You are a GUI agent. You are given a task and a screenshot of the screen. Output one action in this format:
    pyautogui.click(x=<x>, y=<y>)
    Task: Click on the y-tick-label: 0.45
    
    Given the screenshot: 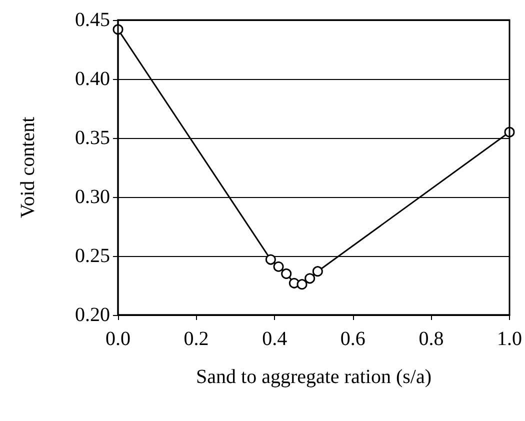 What is the action you would take?
    pyautogui.click(x=92, y=20)
    